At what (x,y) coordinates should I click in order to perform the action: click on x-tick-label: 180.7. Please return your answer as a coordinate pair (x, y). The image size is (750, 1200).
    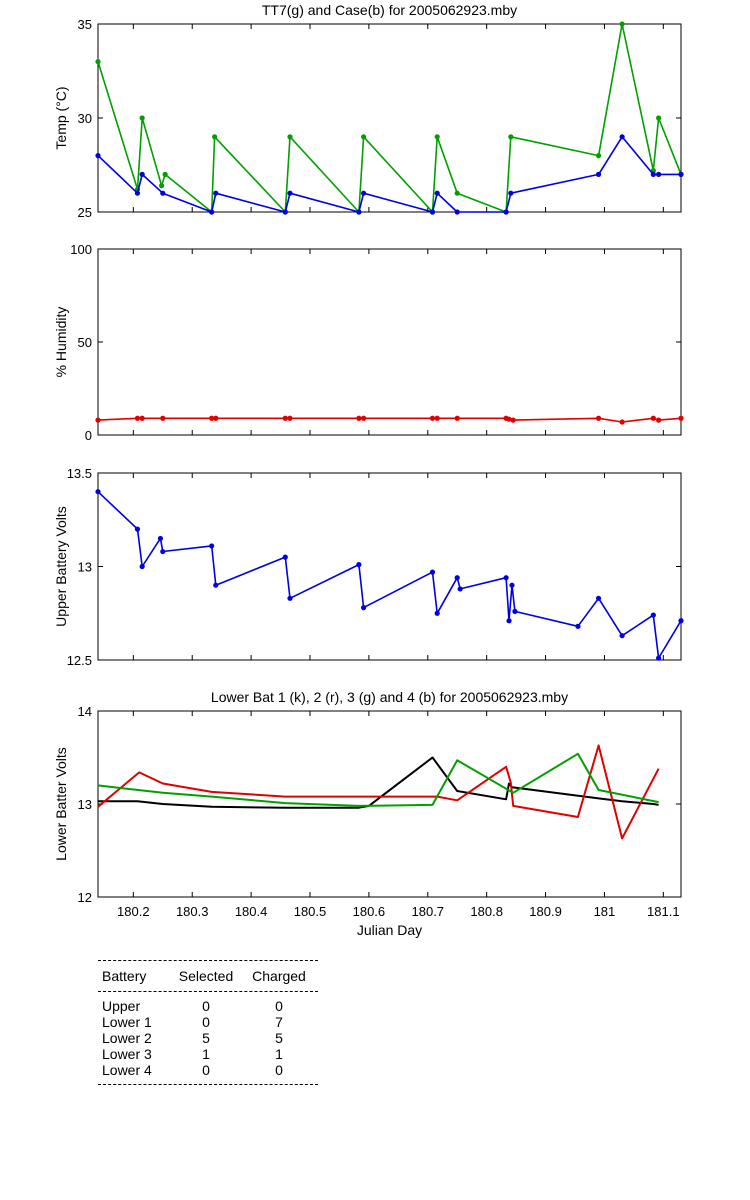
    Looking at the image, I should click on (428, 911).